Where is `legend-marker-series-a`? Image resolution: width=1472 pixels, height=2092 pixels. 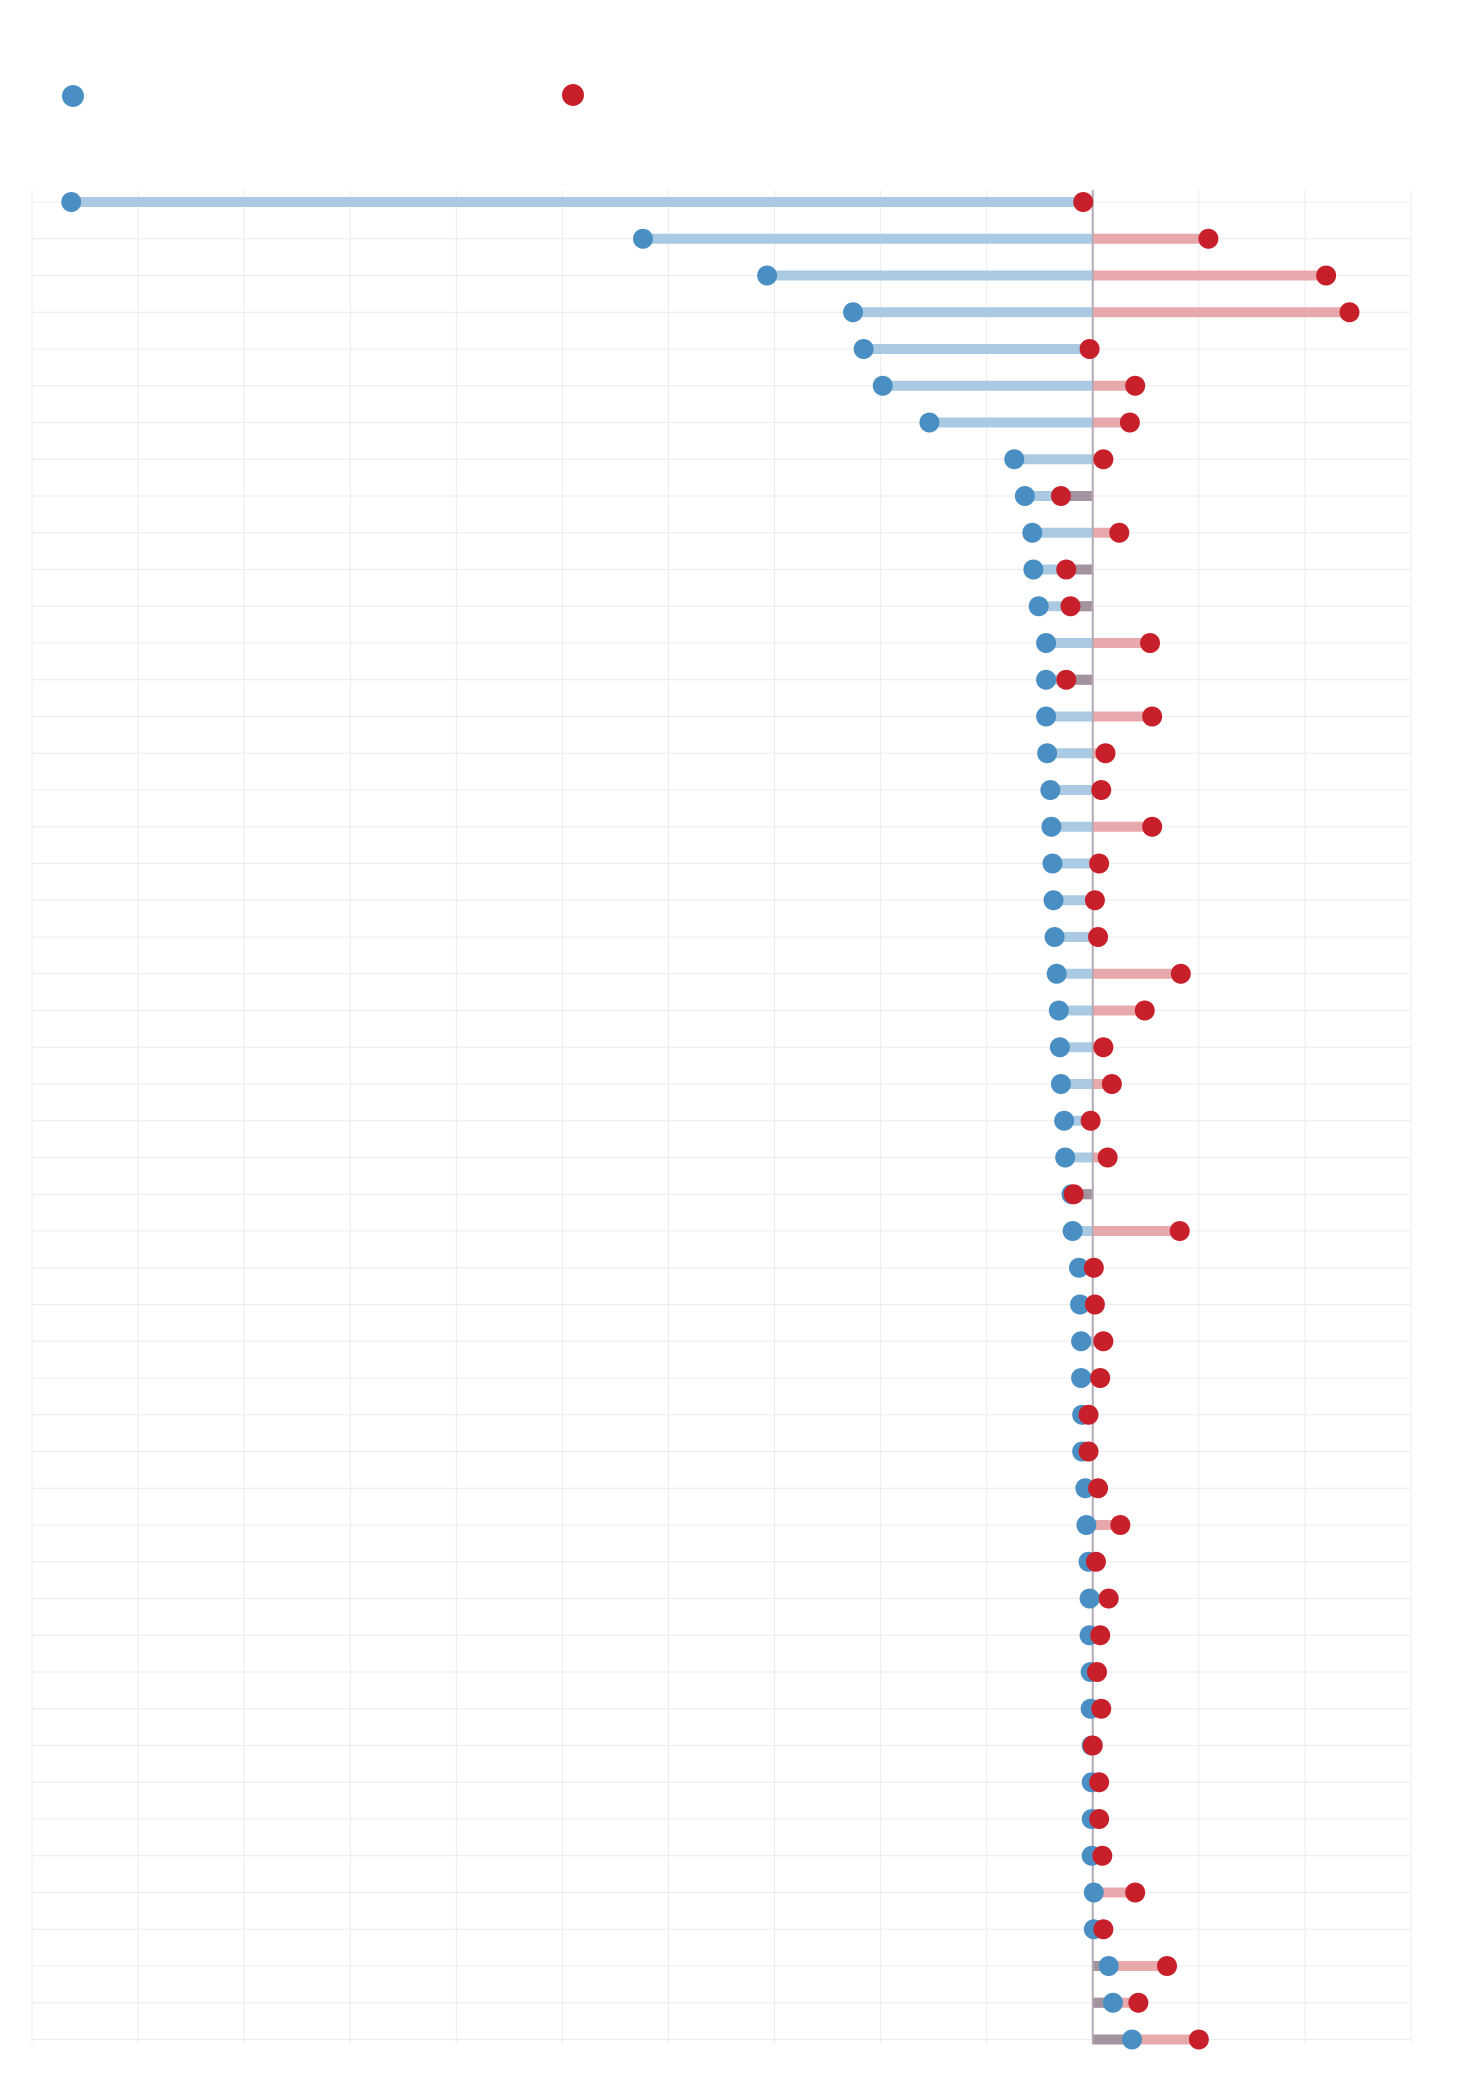 legend-marker-series-a is located at coordinates (73, 96).